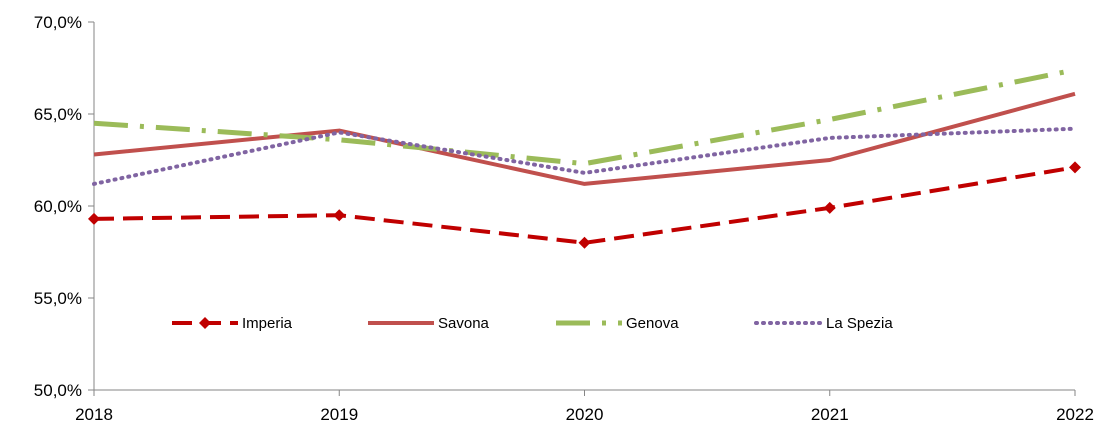 This screenshot has height=425, width=1101. I want to click on legend: Imperia Savona Genova La Spezia, so click(532, 323).